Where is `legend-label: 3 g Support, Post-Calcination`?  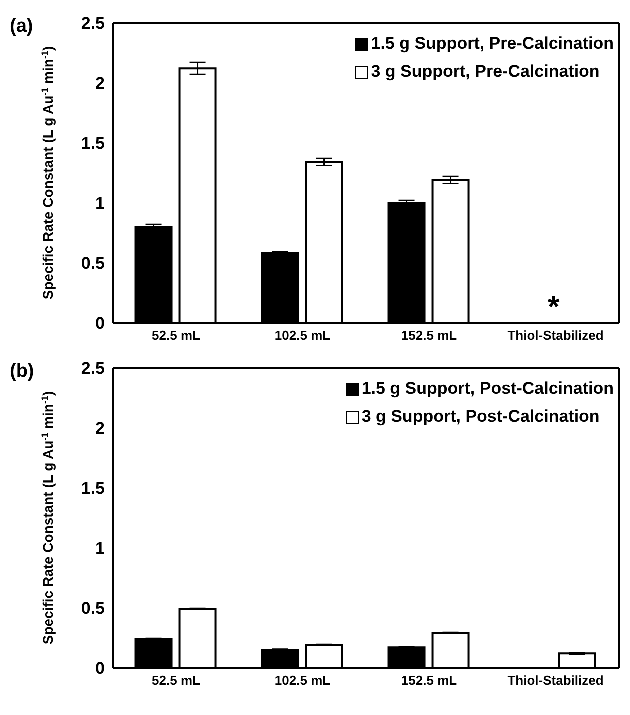 legend-label: 3 g Support, Post-Calcination is located at coordinates (481, 417).